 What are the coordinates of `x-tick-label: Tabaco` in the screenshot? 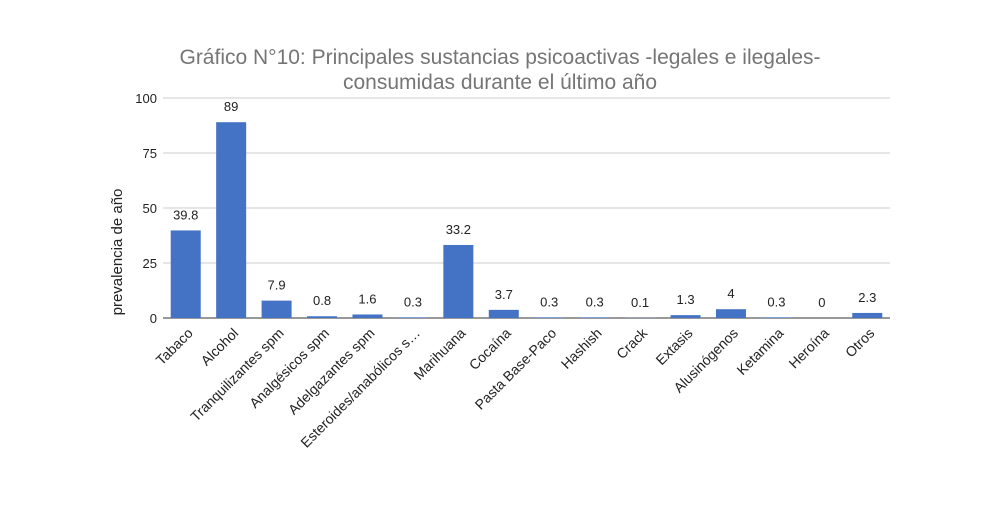 It's located at (174, 346).